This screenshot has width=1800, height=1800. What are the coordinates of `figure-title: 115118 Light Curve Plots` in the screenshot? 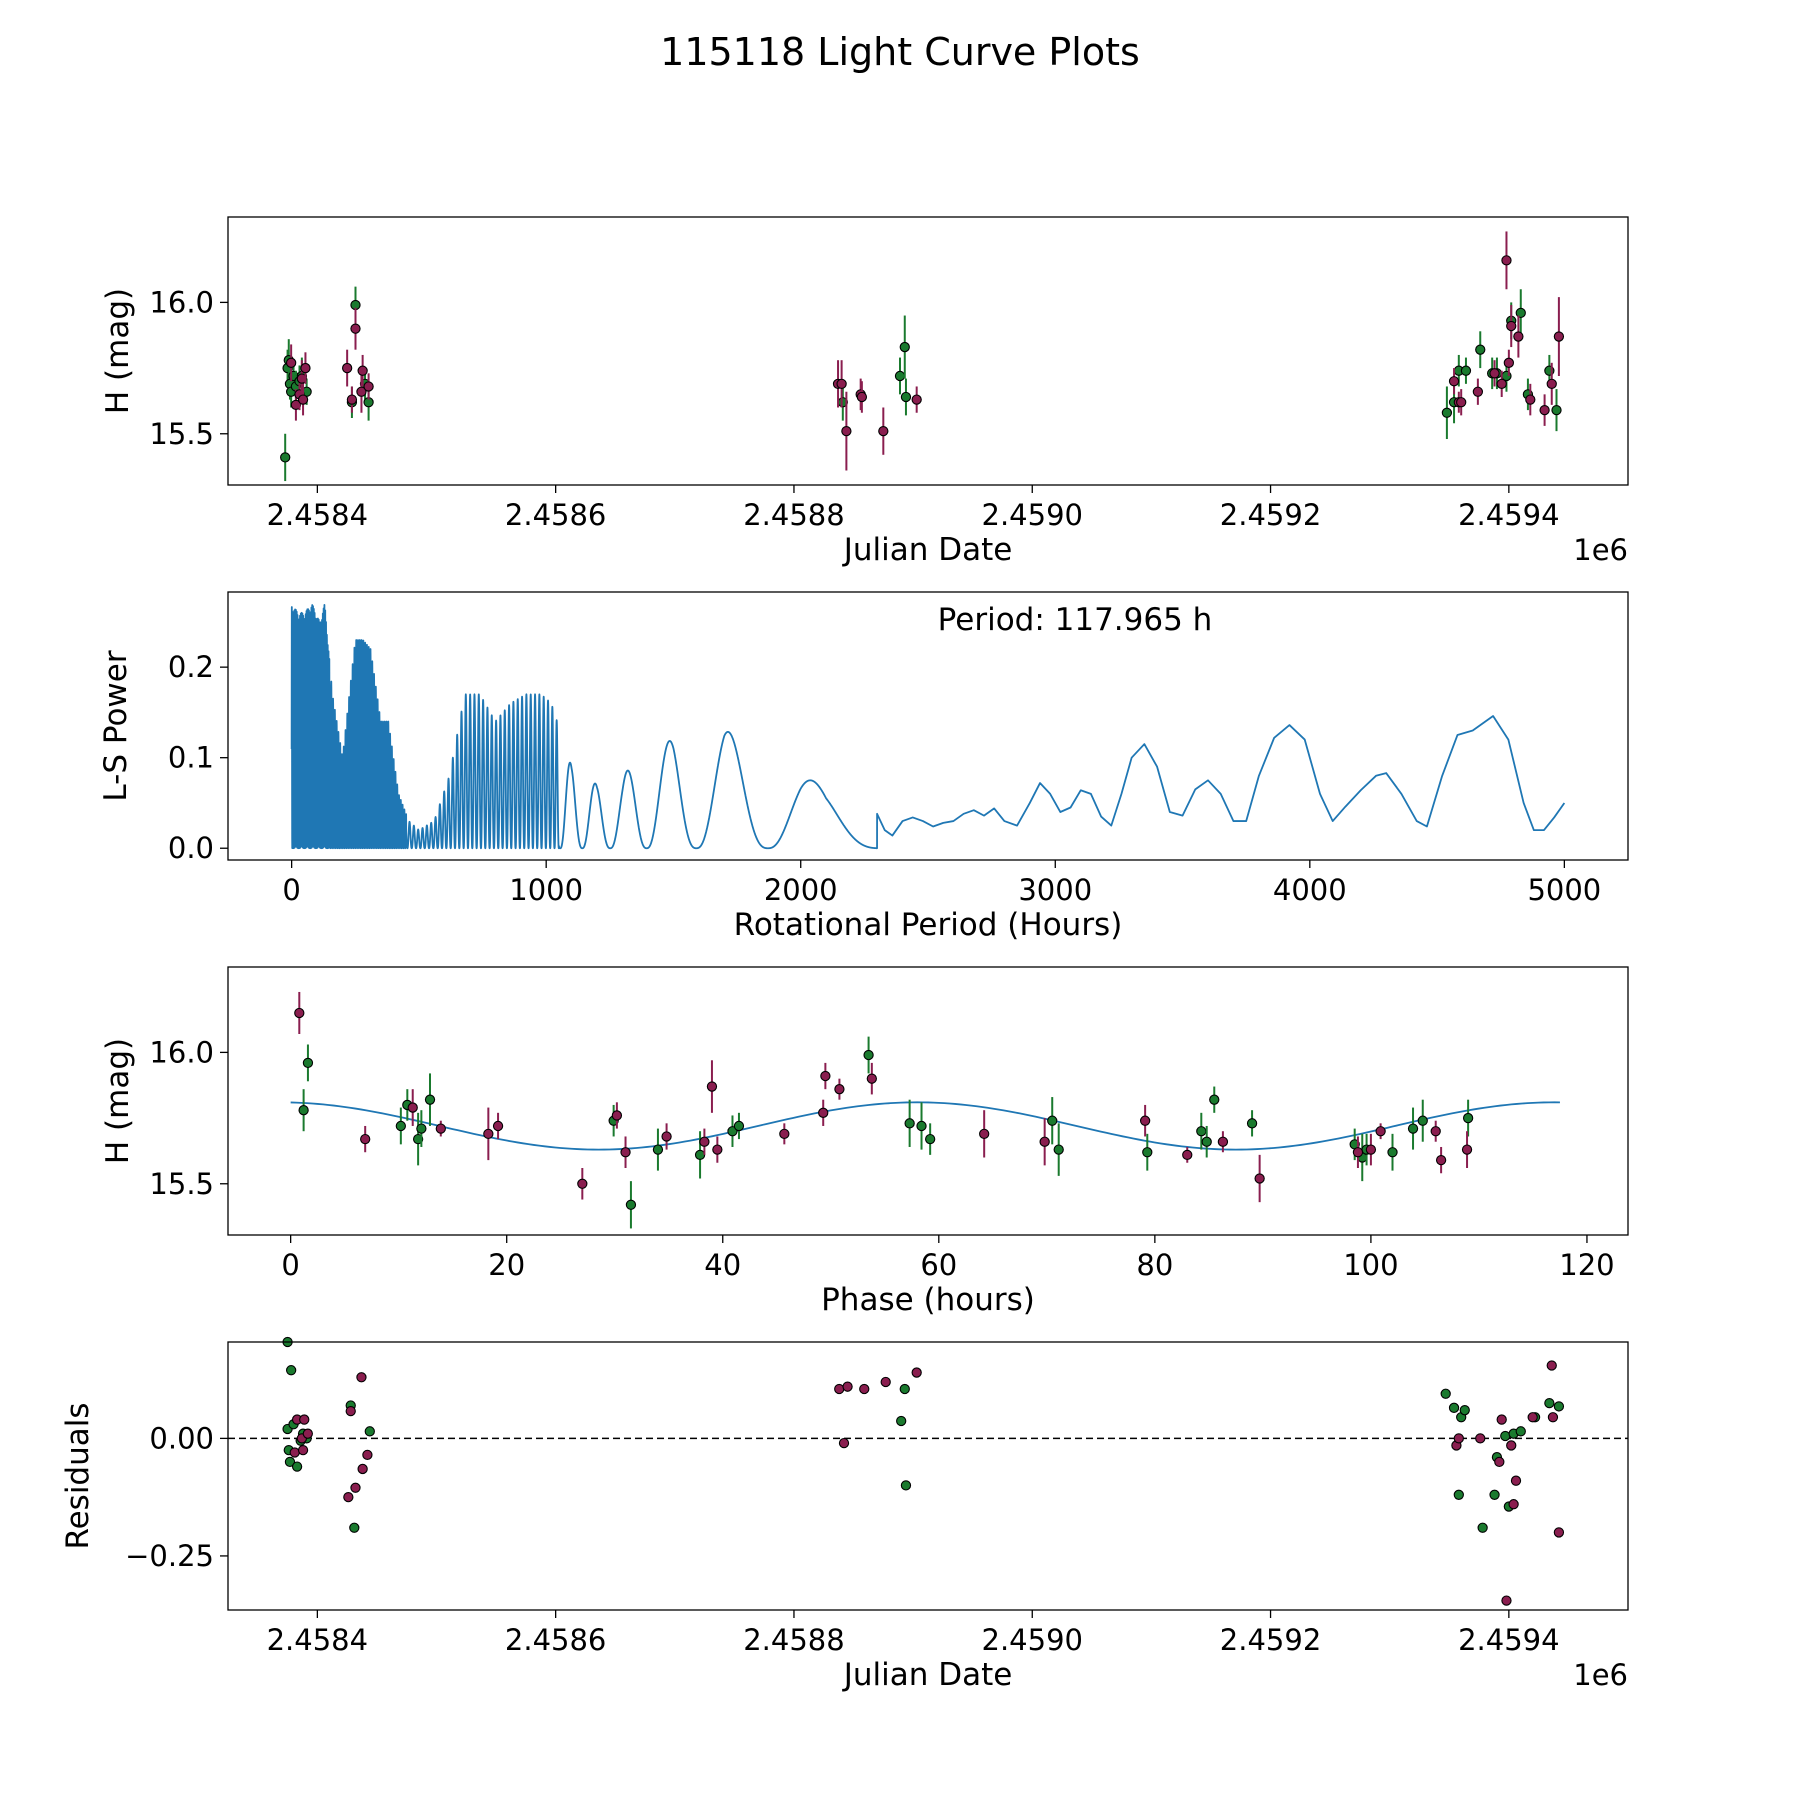 It's located at (900, 52).